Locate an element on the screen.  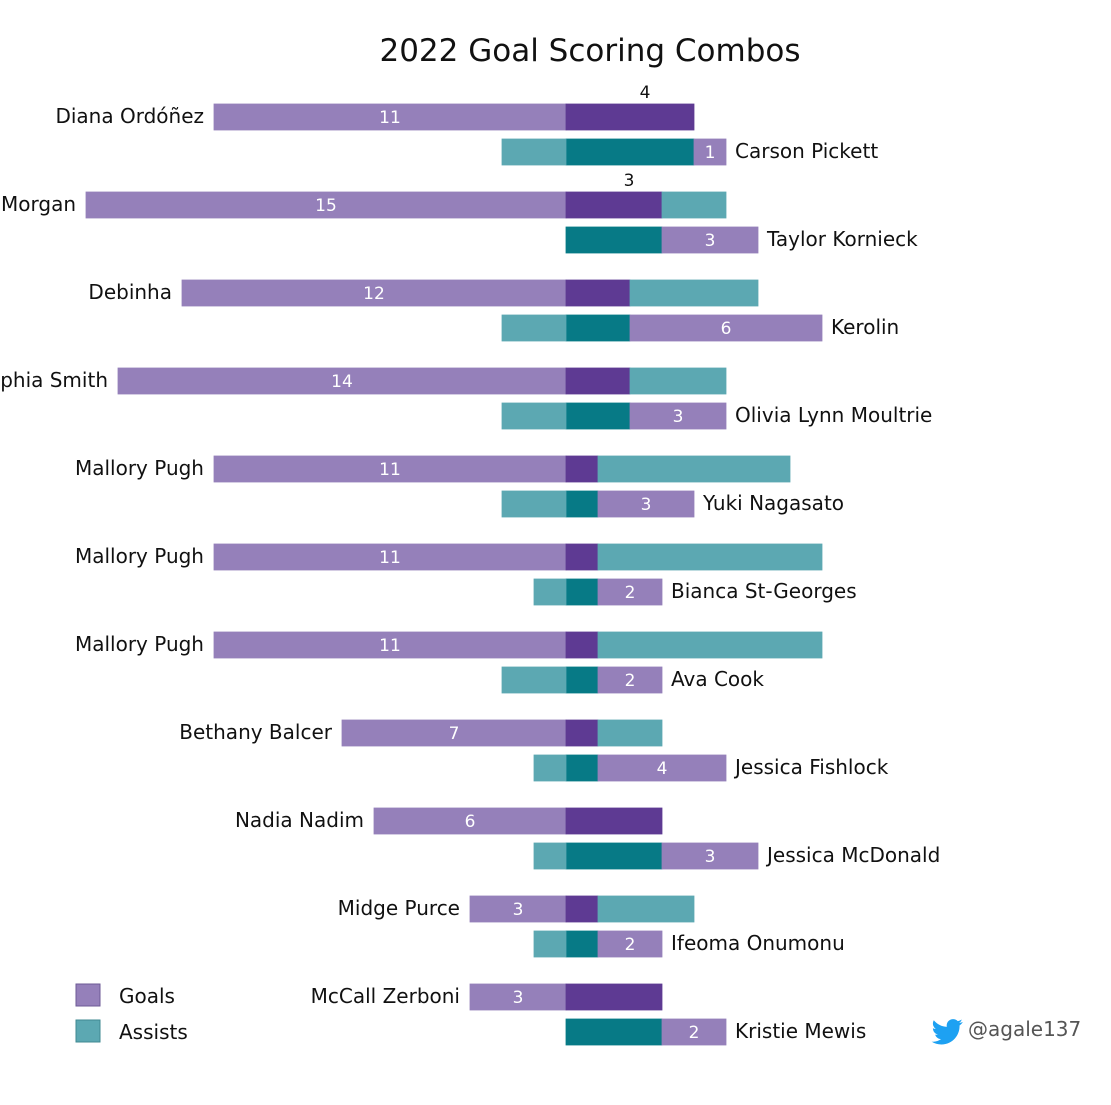
p2-name-label: Kristie Mewis is located at coordinates (800, 1031).